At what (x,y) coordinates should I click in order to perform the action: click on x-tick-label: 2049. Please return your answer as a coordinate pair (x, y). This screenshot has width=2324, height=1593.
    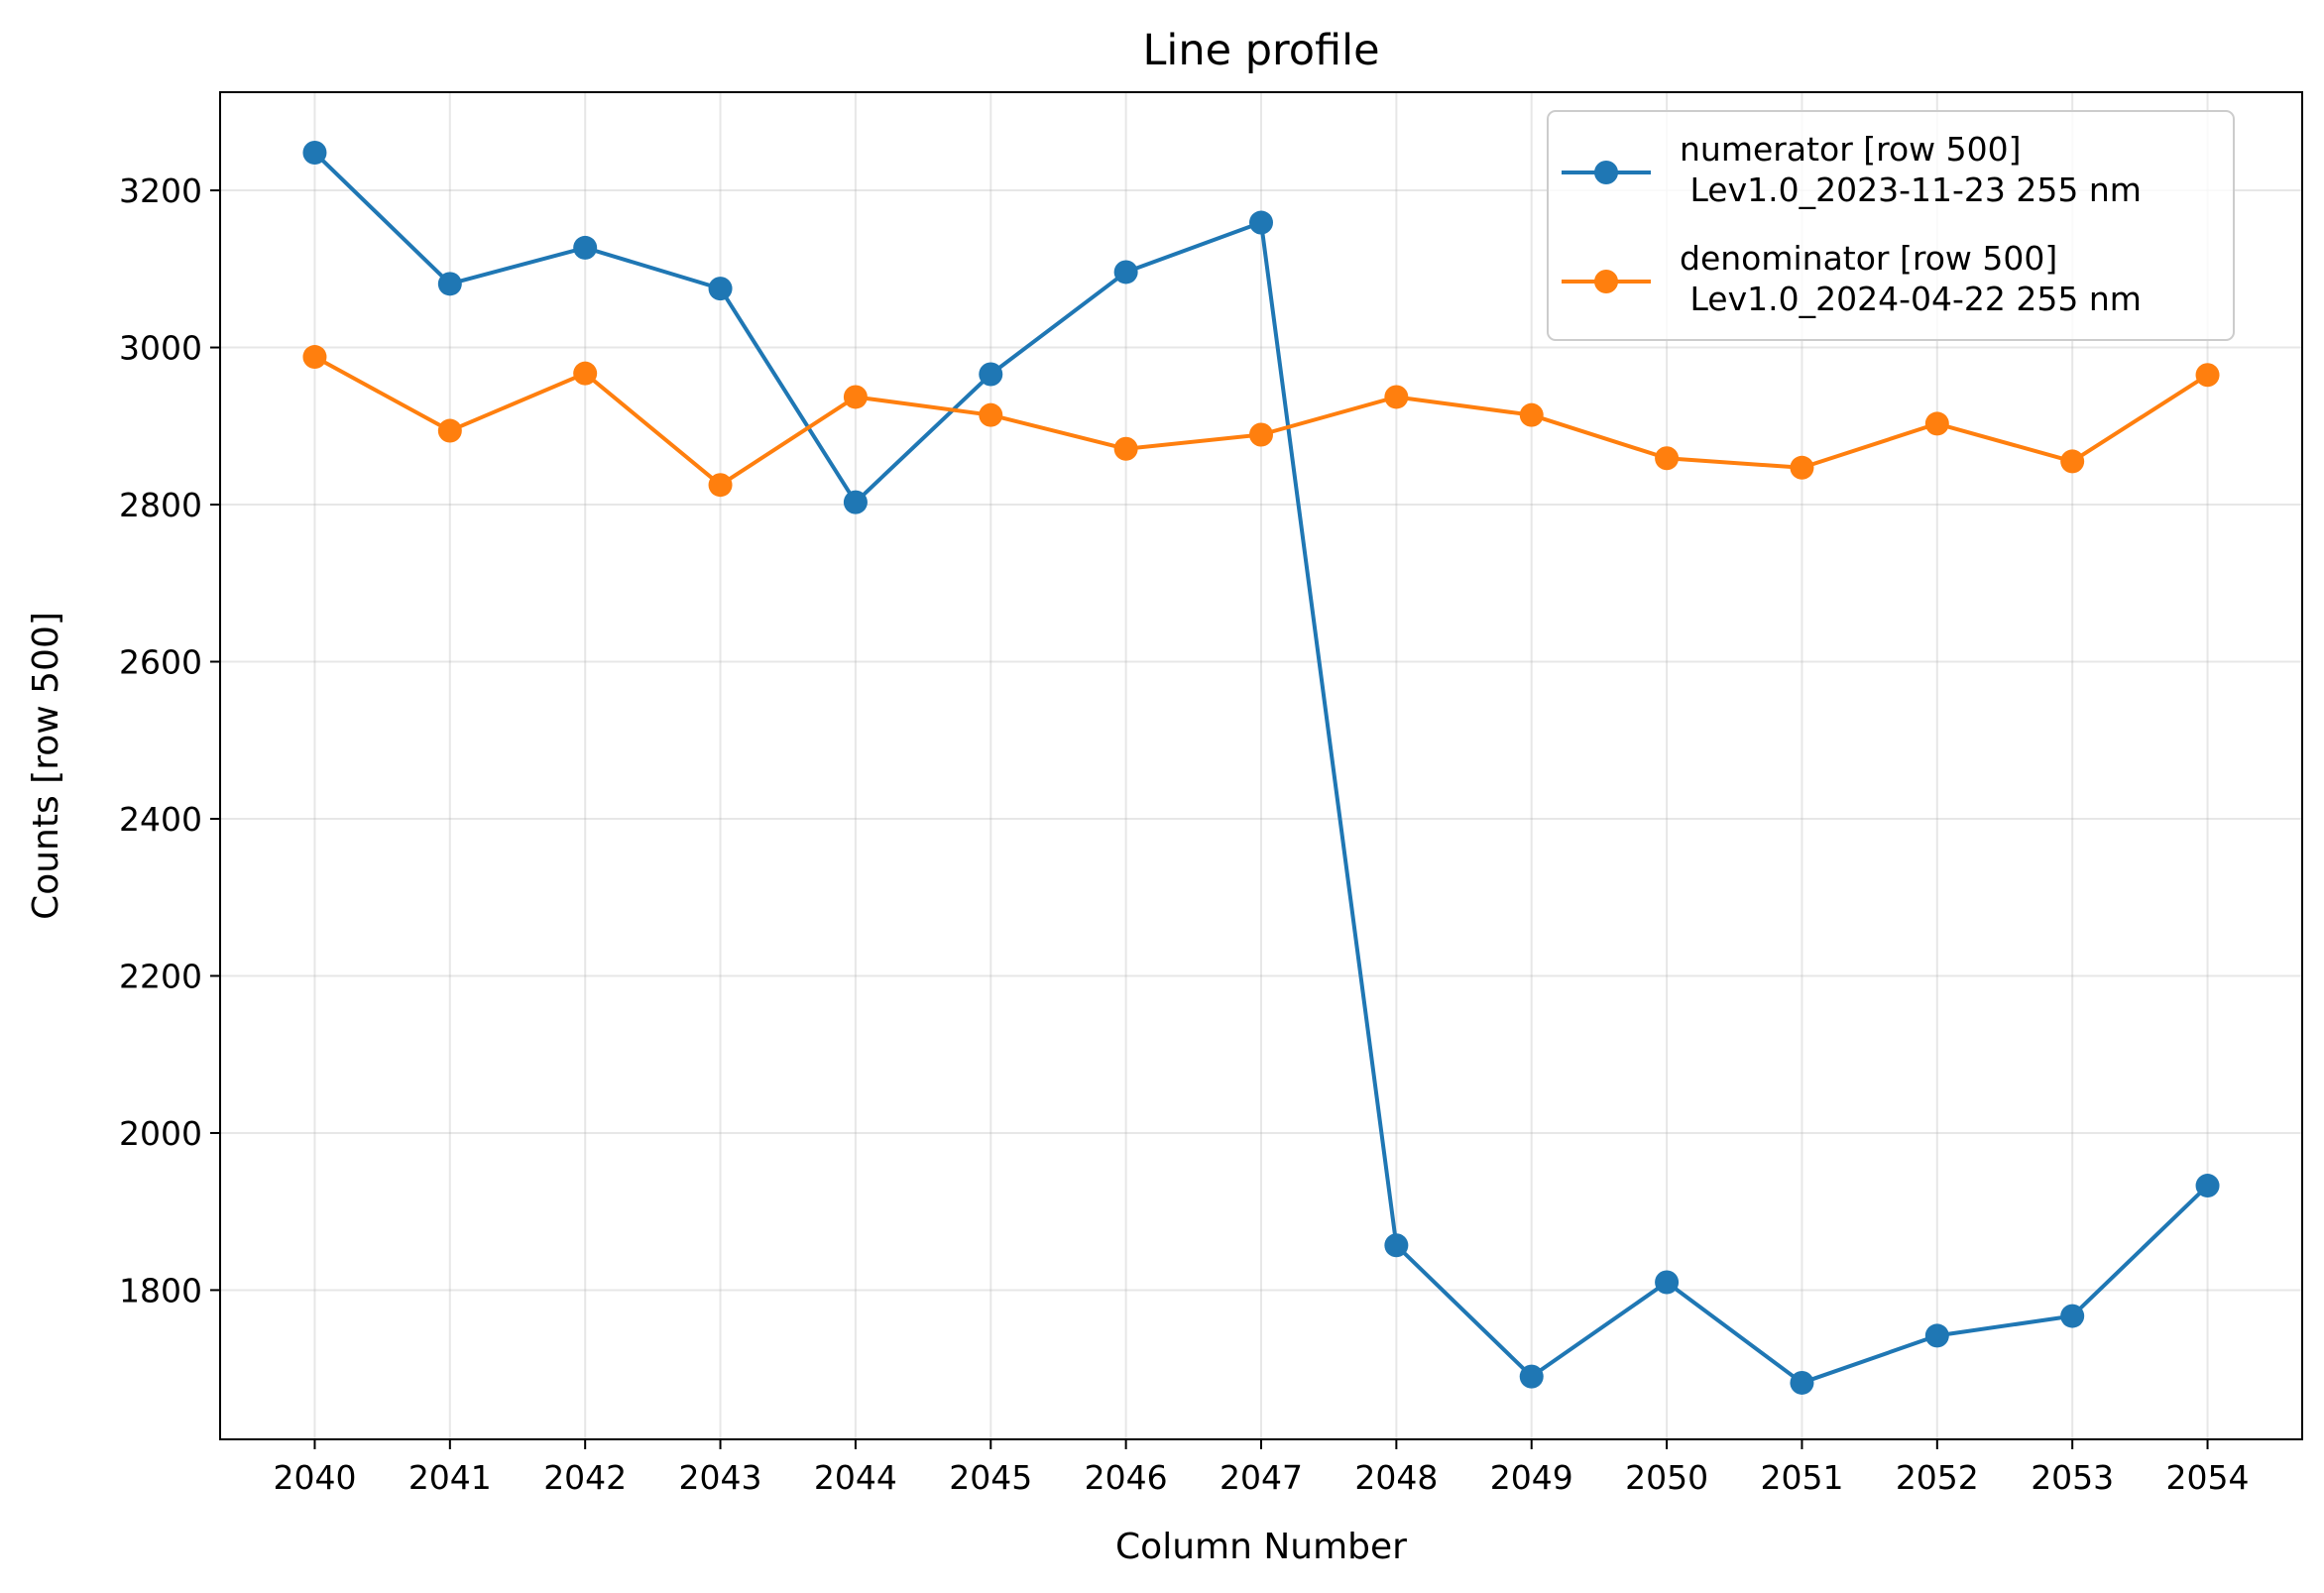
    Looking at the image, I should click on (1531, 1478).